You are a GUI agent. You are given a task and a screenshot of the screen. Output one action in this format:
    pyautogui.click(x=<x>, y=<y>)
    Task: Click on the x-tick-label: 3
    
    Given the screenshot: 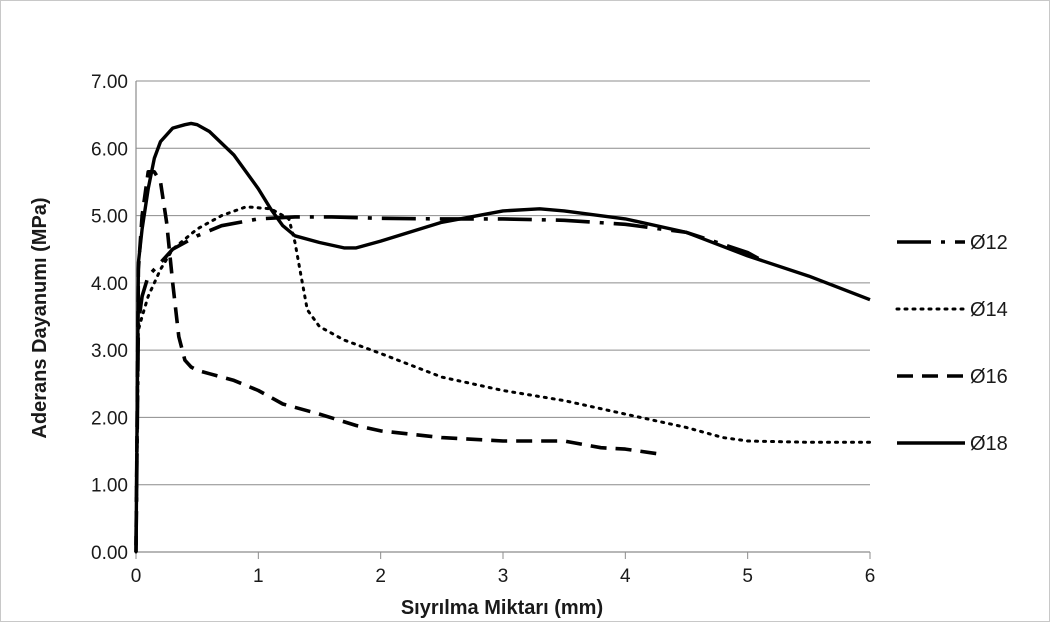 What is the action you would take?
    pyautogui.click(x=503, y=576)
    